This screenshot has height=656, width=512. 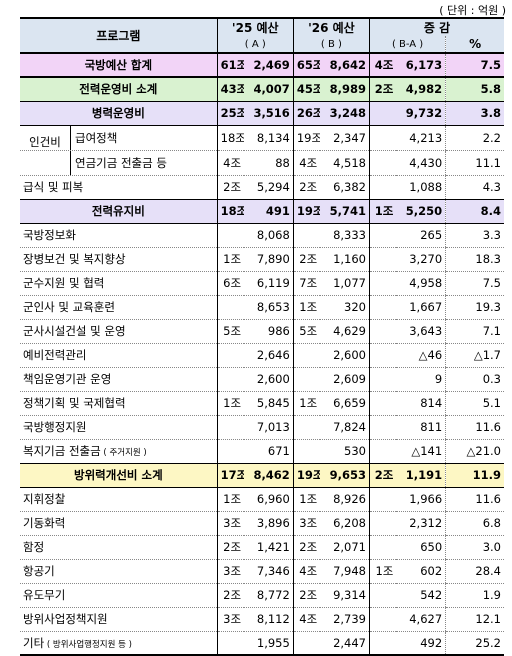 What do you see at coordinates (74, 331) in the screenshot?
I see `program-name: 군사시설건설 및 운영` at bounding box center [74, 331].